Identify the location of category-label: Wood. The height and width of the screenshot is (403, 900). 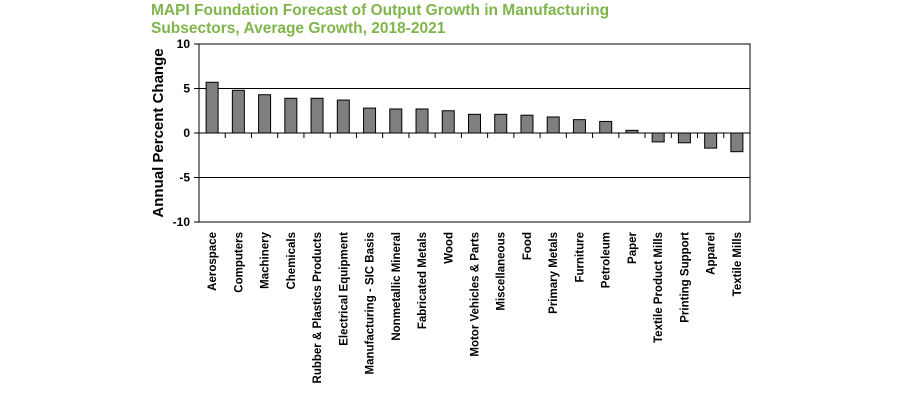
(449, 248).